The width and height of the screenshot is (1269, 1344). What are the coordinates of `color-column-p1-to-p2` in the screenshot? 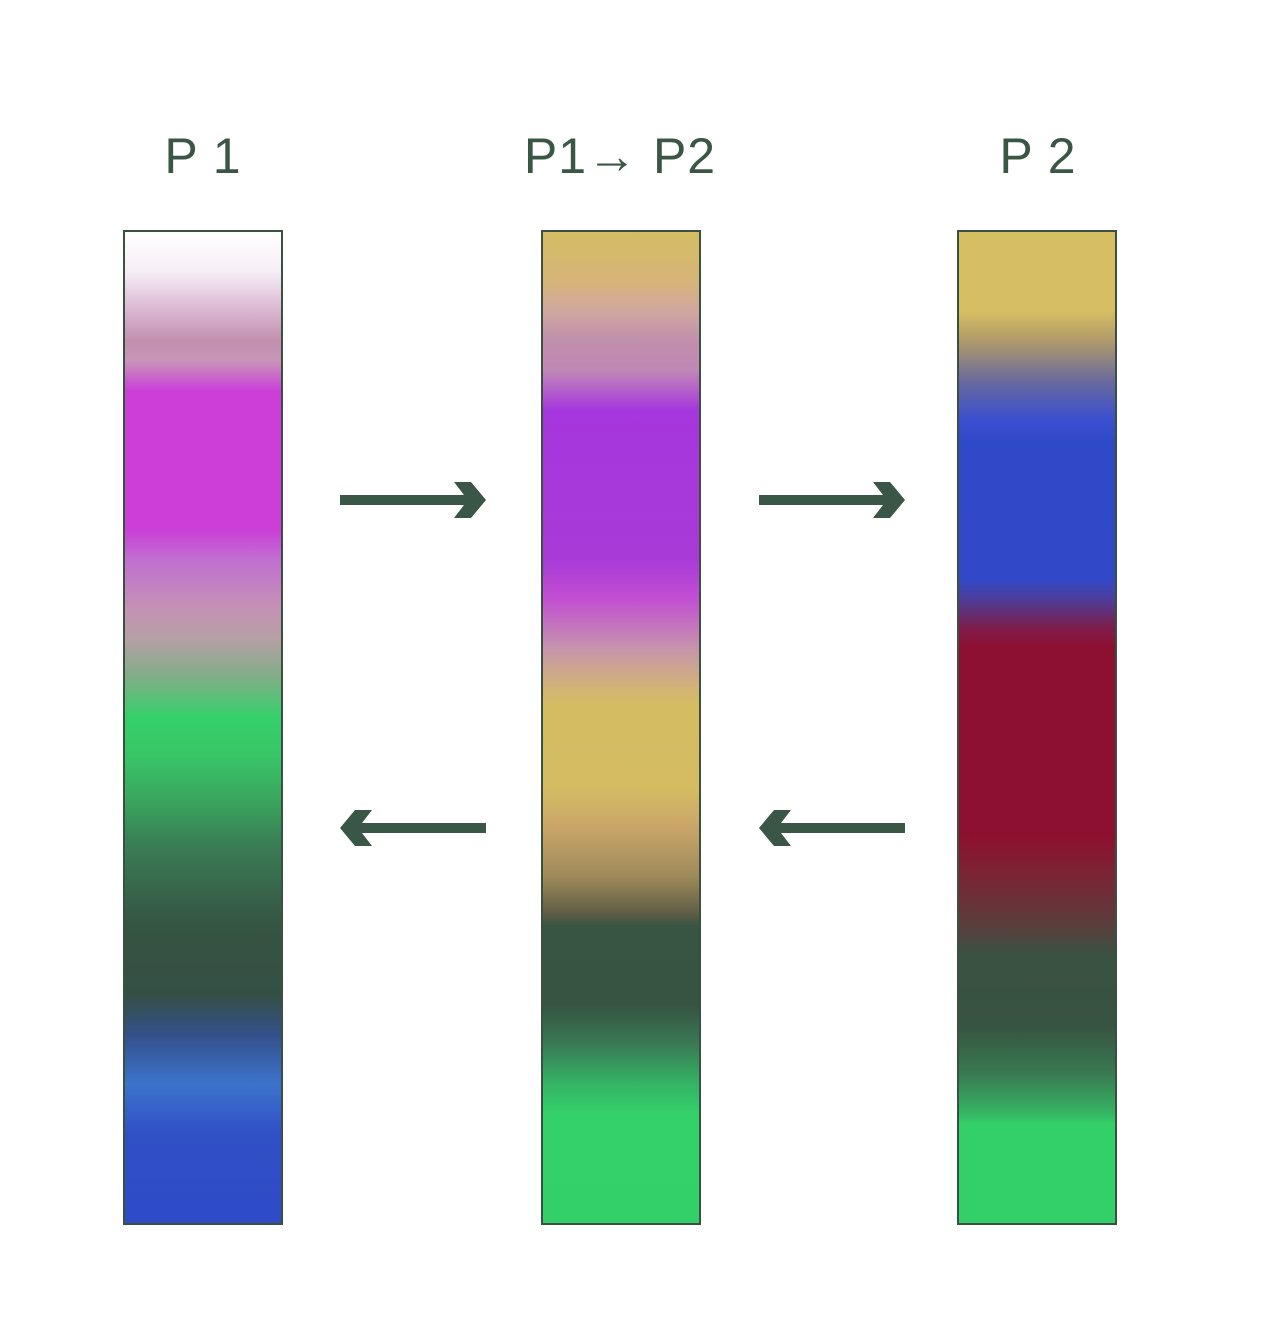 It's located at (621, 727).